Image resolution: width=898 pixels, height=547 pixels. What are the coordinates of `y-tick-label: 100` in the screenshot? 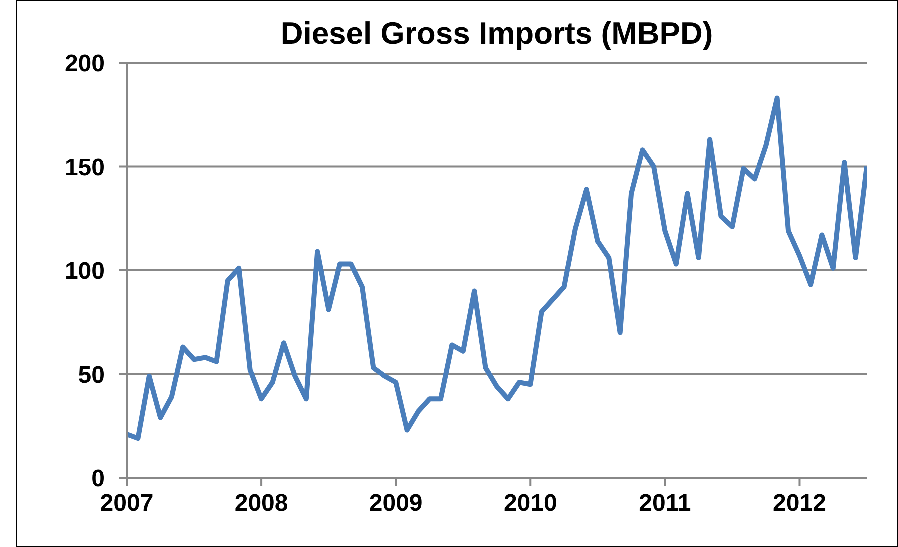 It's located at (84, 272).